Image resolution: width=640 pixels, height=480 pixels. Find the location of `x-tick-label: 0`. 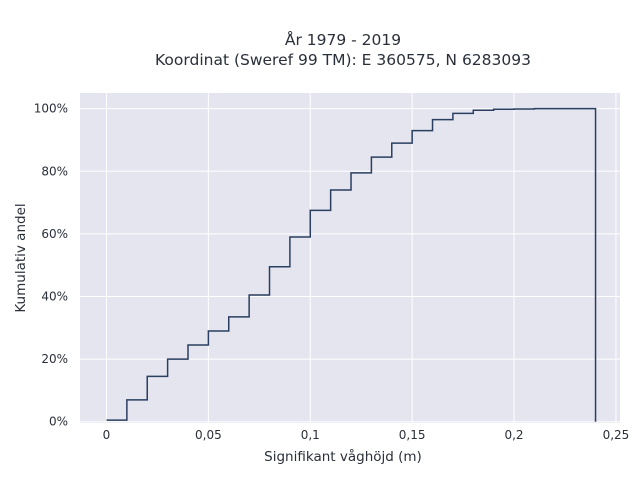

x-tick-label: 0 is located at coordinates (107, 435).